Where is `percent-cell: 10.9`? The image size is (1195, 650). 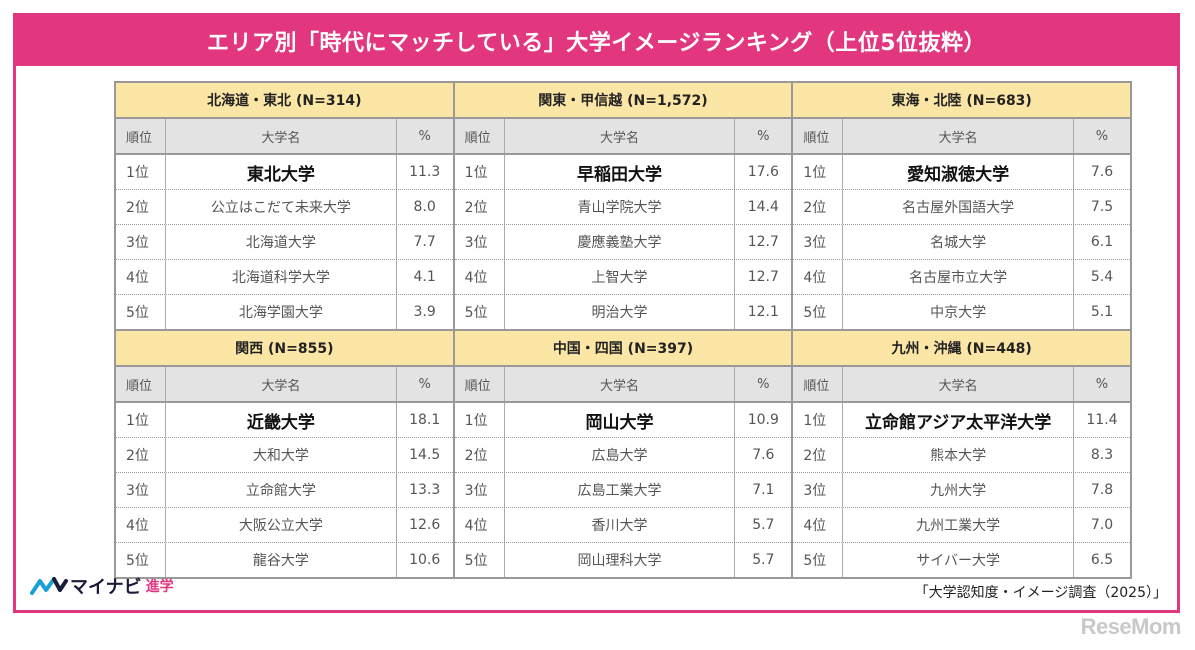
percent-cell: 10.9 is located at coordinates (763, 420).